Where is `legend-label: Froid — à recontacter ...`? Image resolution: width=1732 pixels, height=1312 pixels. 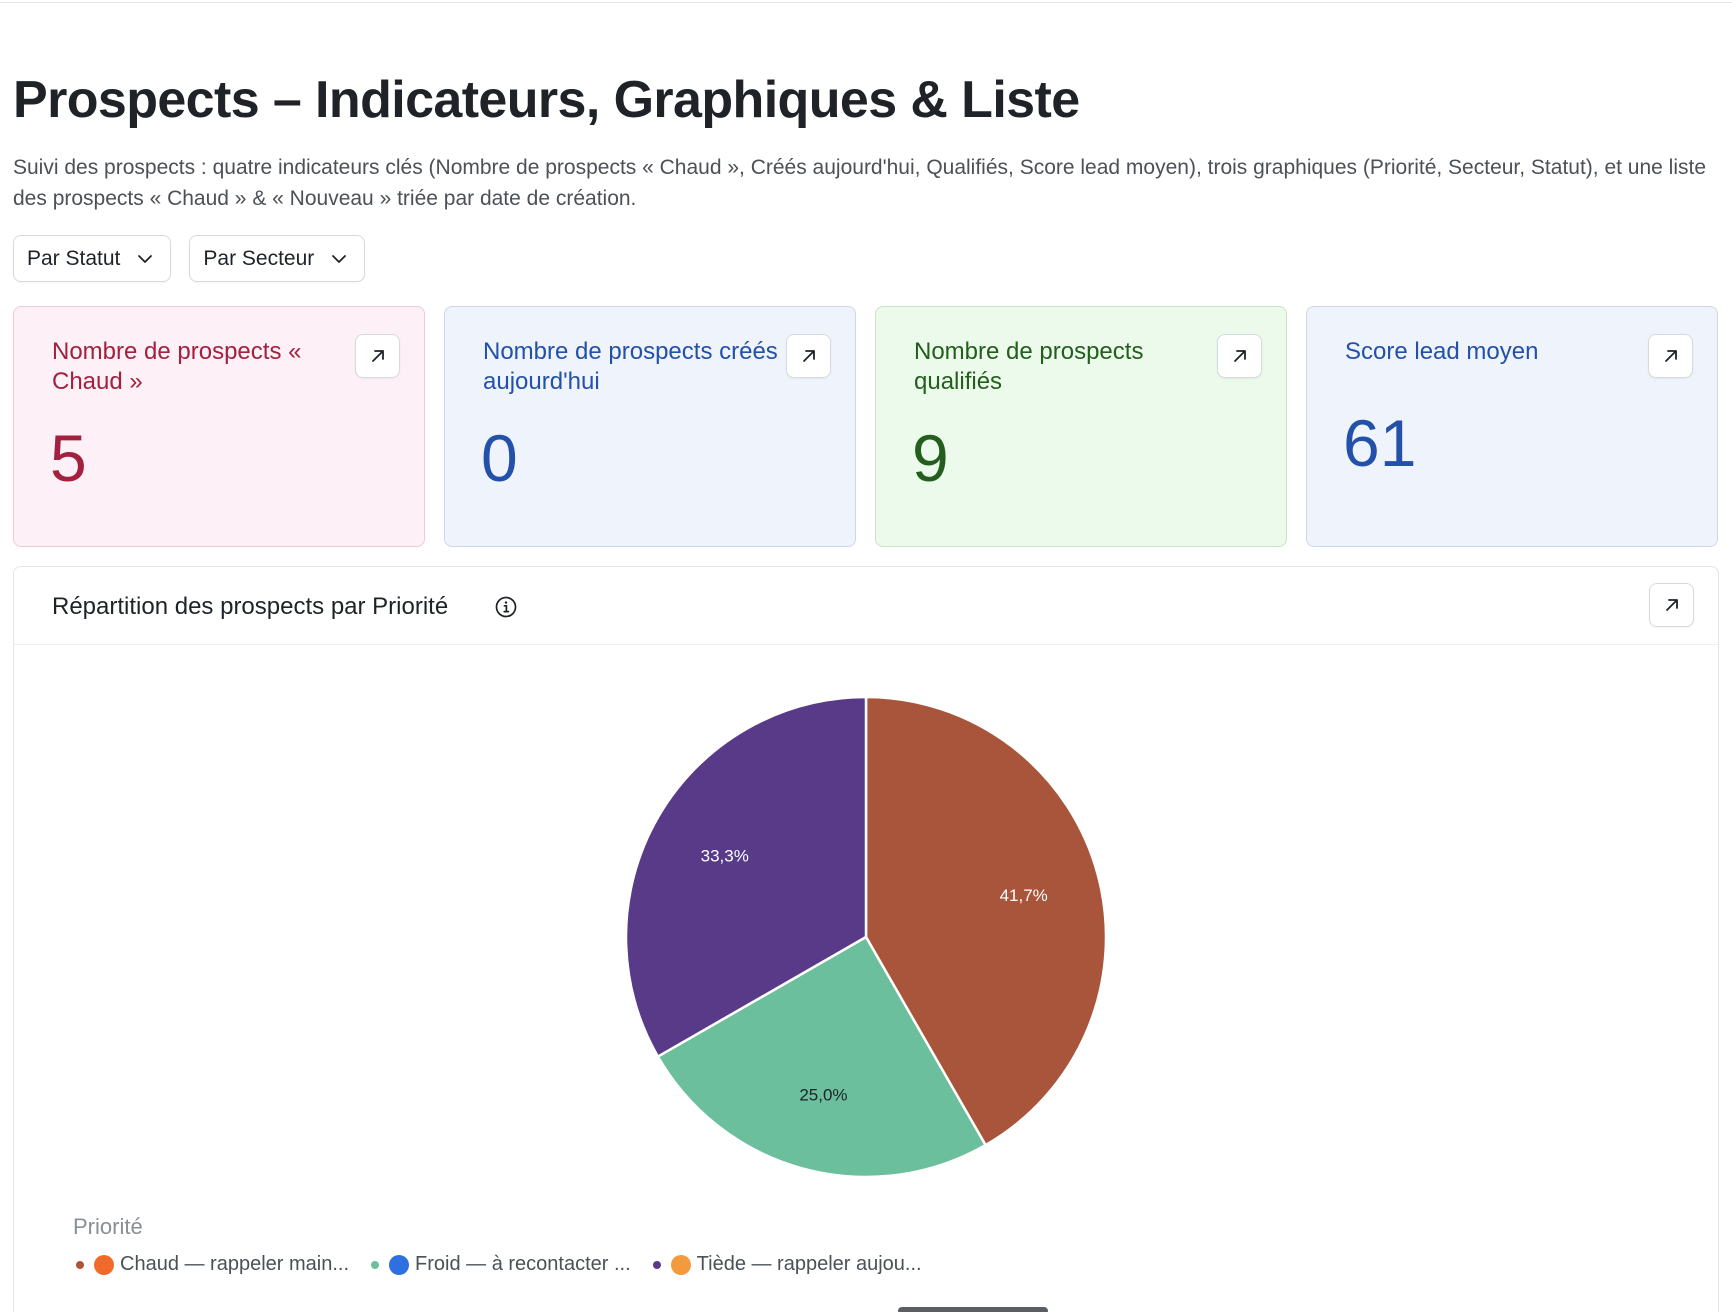
legend-label: Froid — à recontacter ... is located at coordinates (523, 1264).